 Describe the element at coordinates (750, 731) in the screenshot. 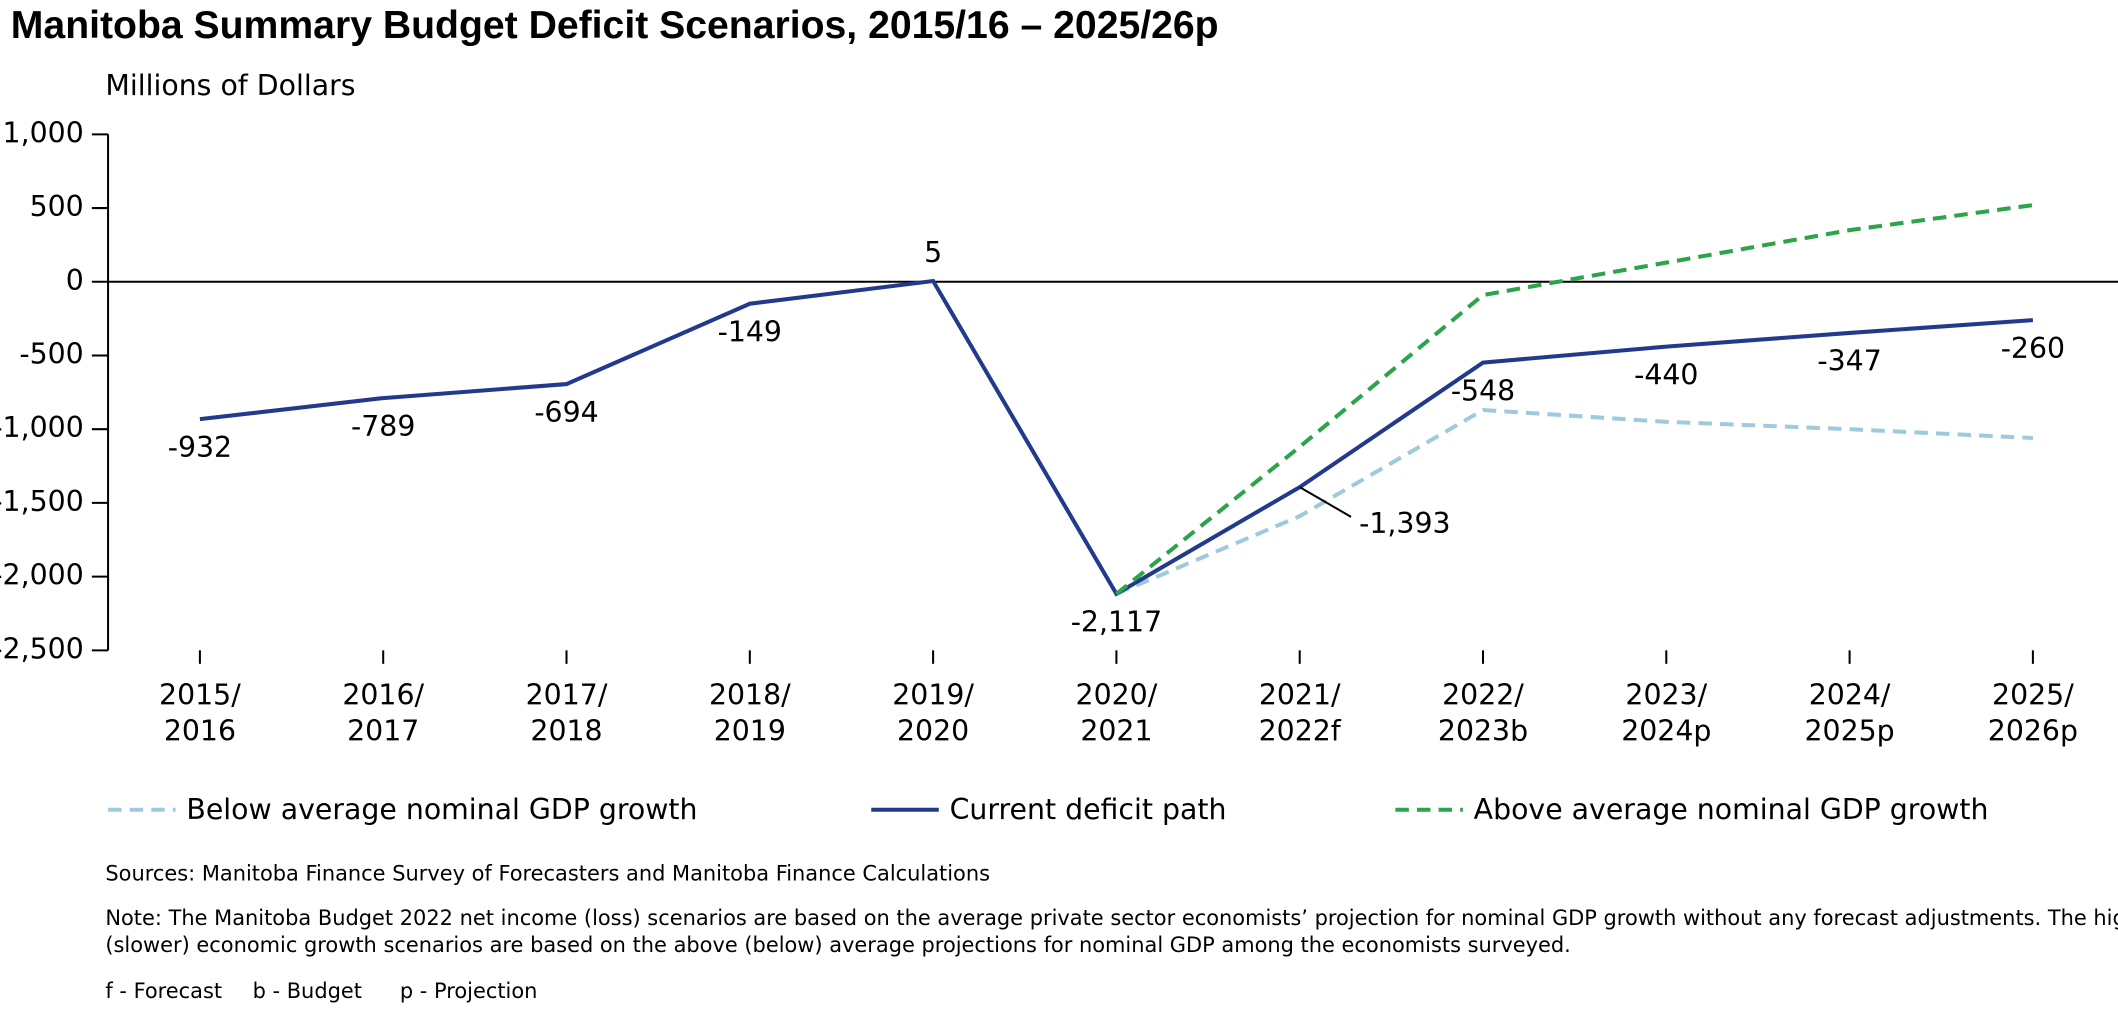

I see `x-tick-label: 2019` at that location.